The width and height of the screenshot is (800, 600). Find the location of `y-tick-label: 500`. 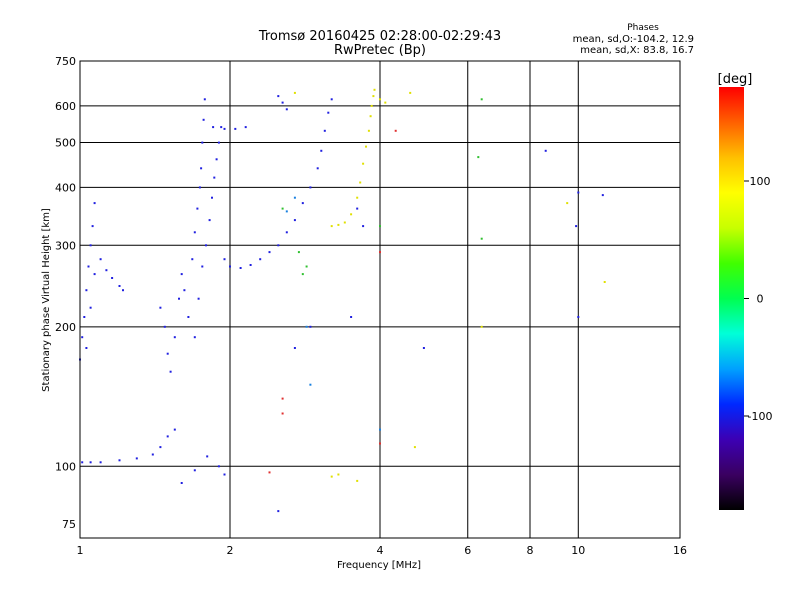

y-tick-label: 500 is located at coordinates (65, 143).